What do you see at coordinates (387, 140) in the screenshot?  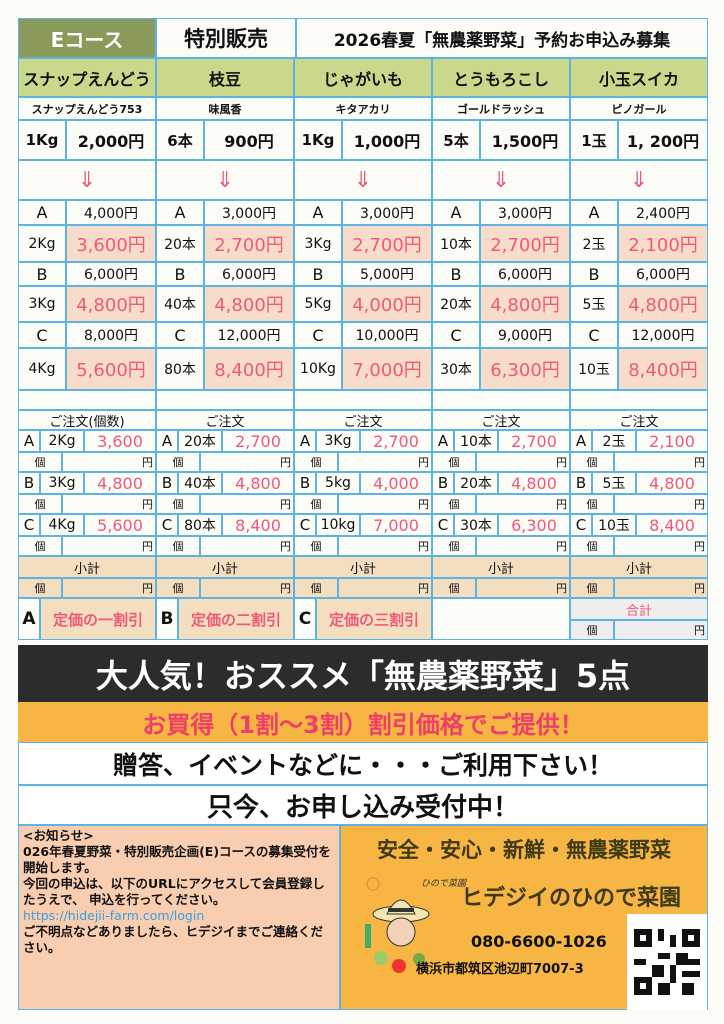 I see `unit-price: 1,000円` at bounding box center [387, 140].